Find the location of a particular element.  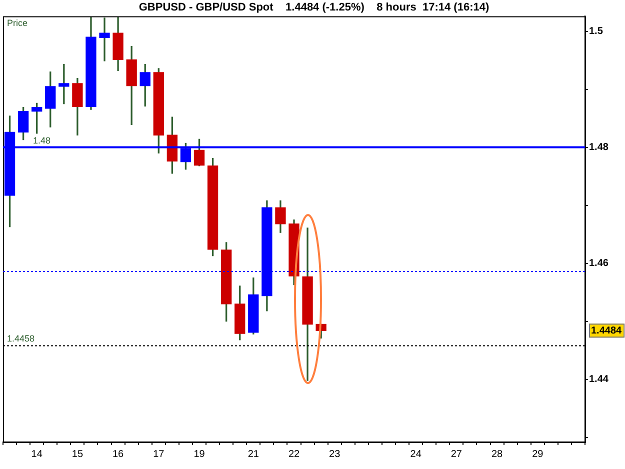

y-tick-label: 1.48 is located at coordinates (599, 148).